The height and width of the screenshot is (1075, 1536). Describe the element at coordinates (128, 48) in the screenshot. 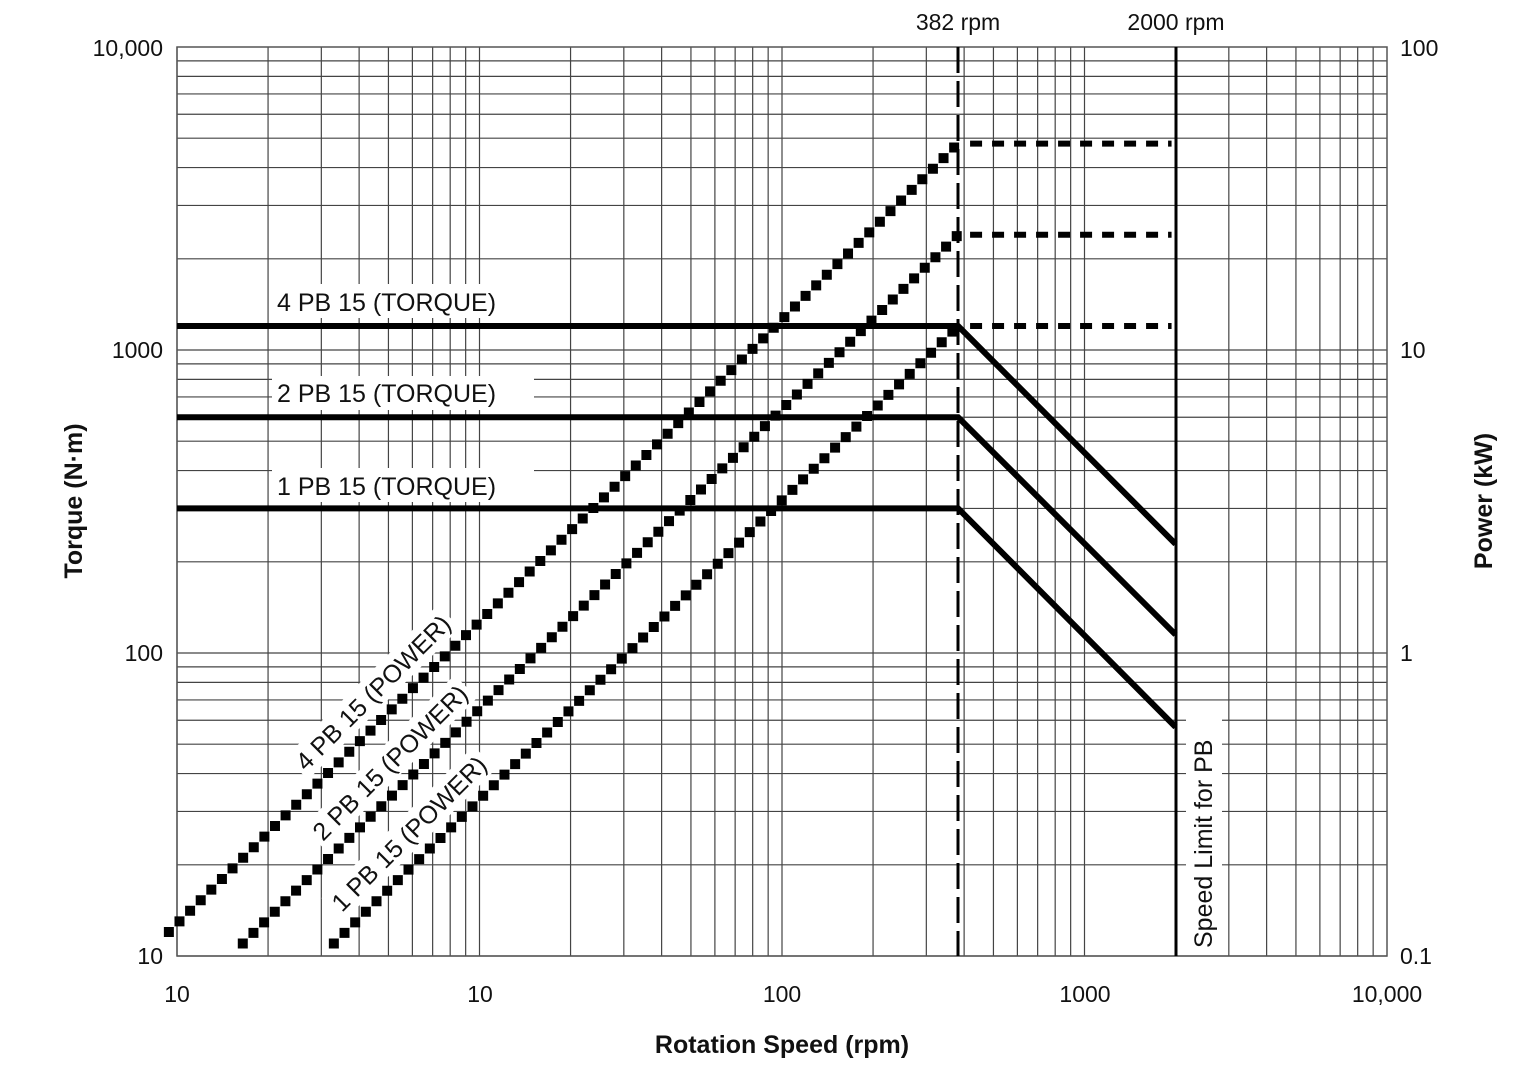

I see `y-tick: 10,000` at that location.